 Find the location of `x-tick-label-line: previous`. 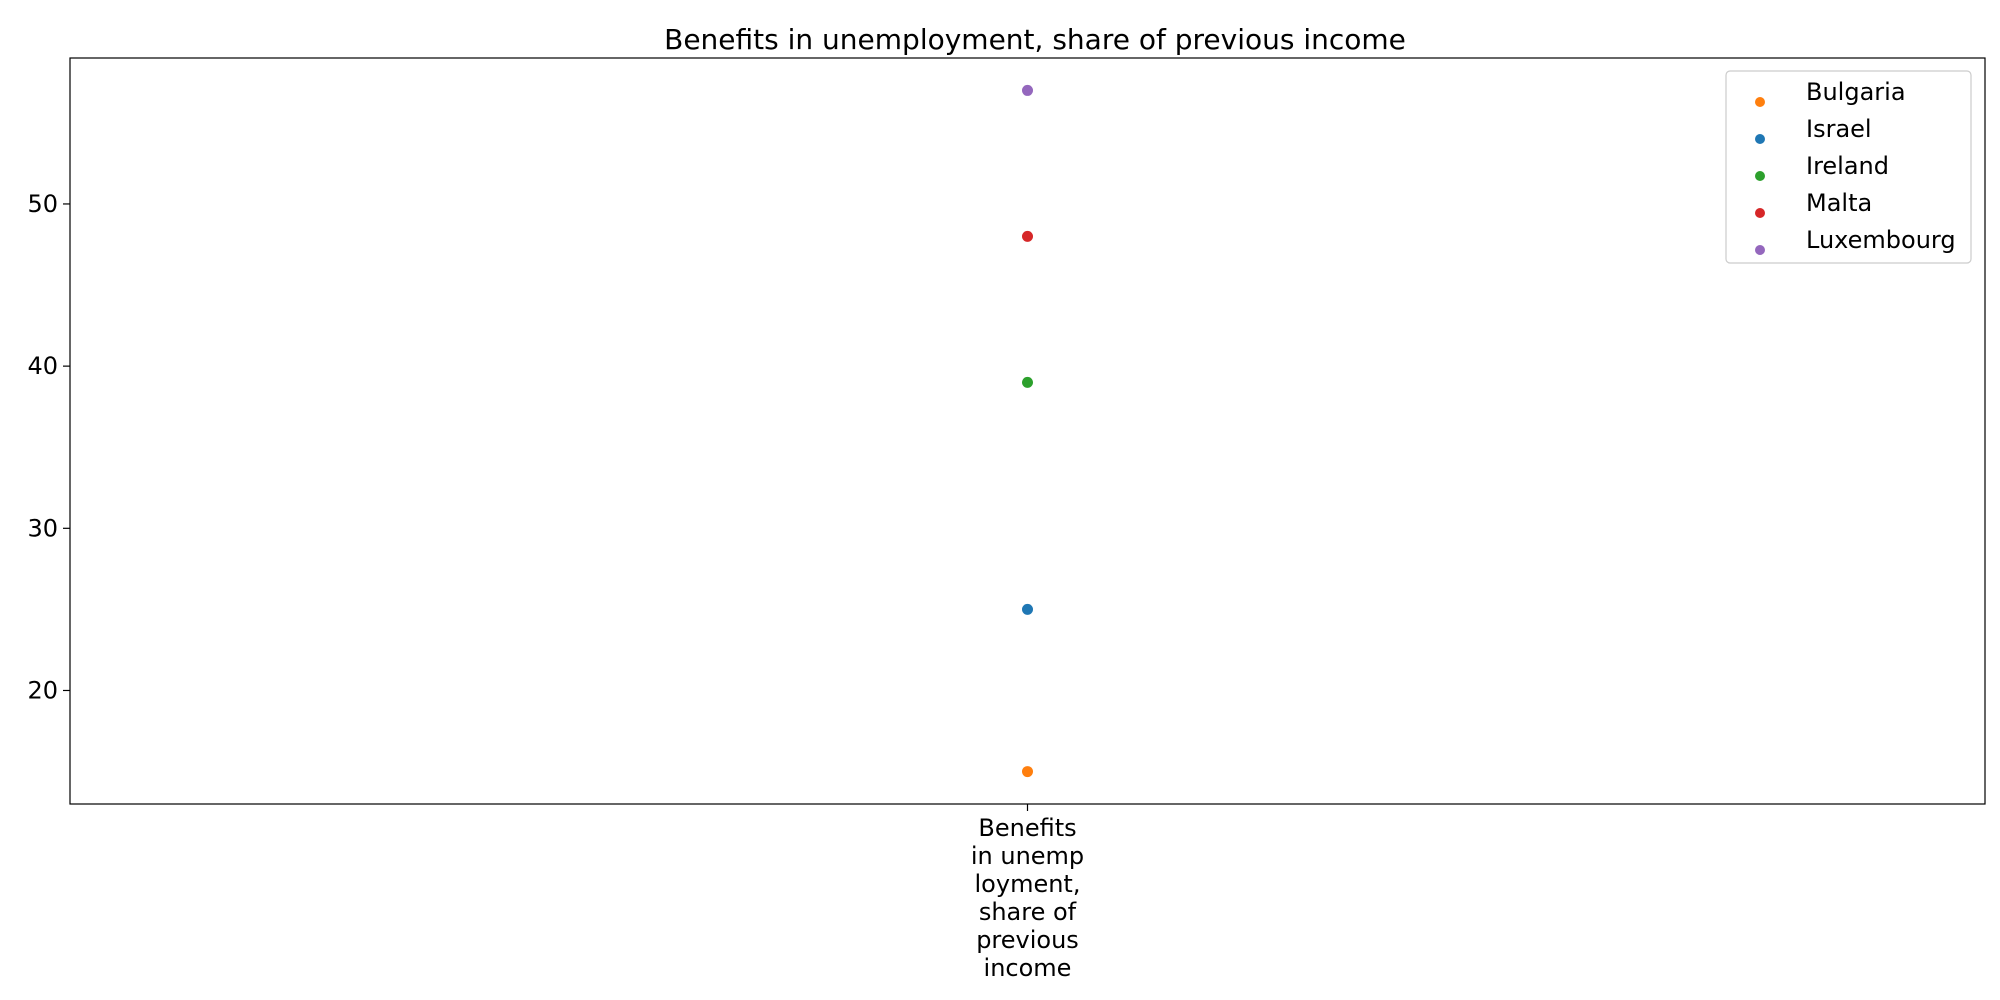

x-tick-label-line: previous is located at coordinates (1027, 940).